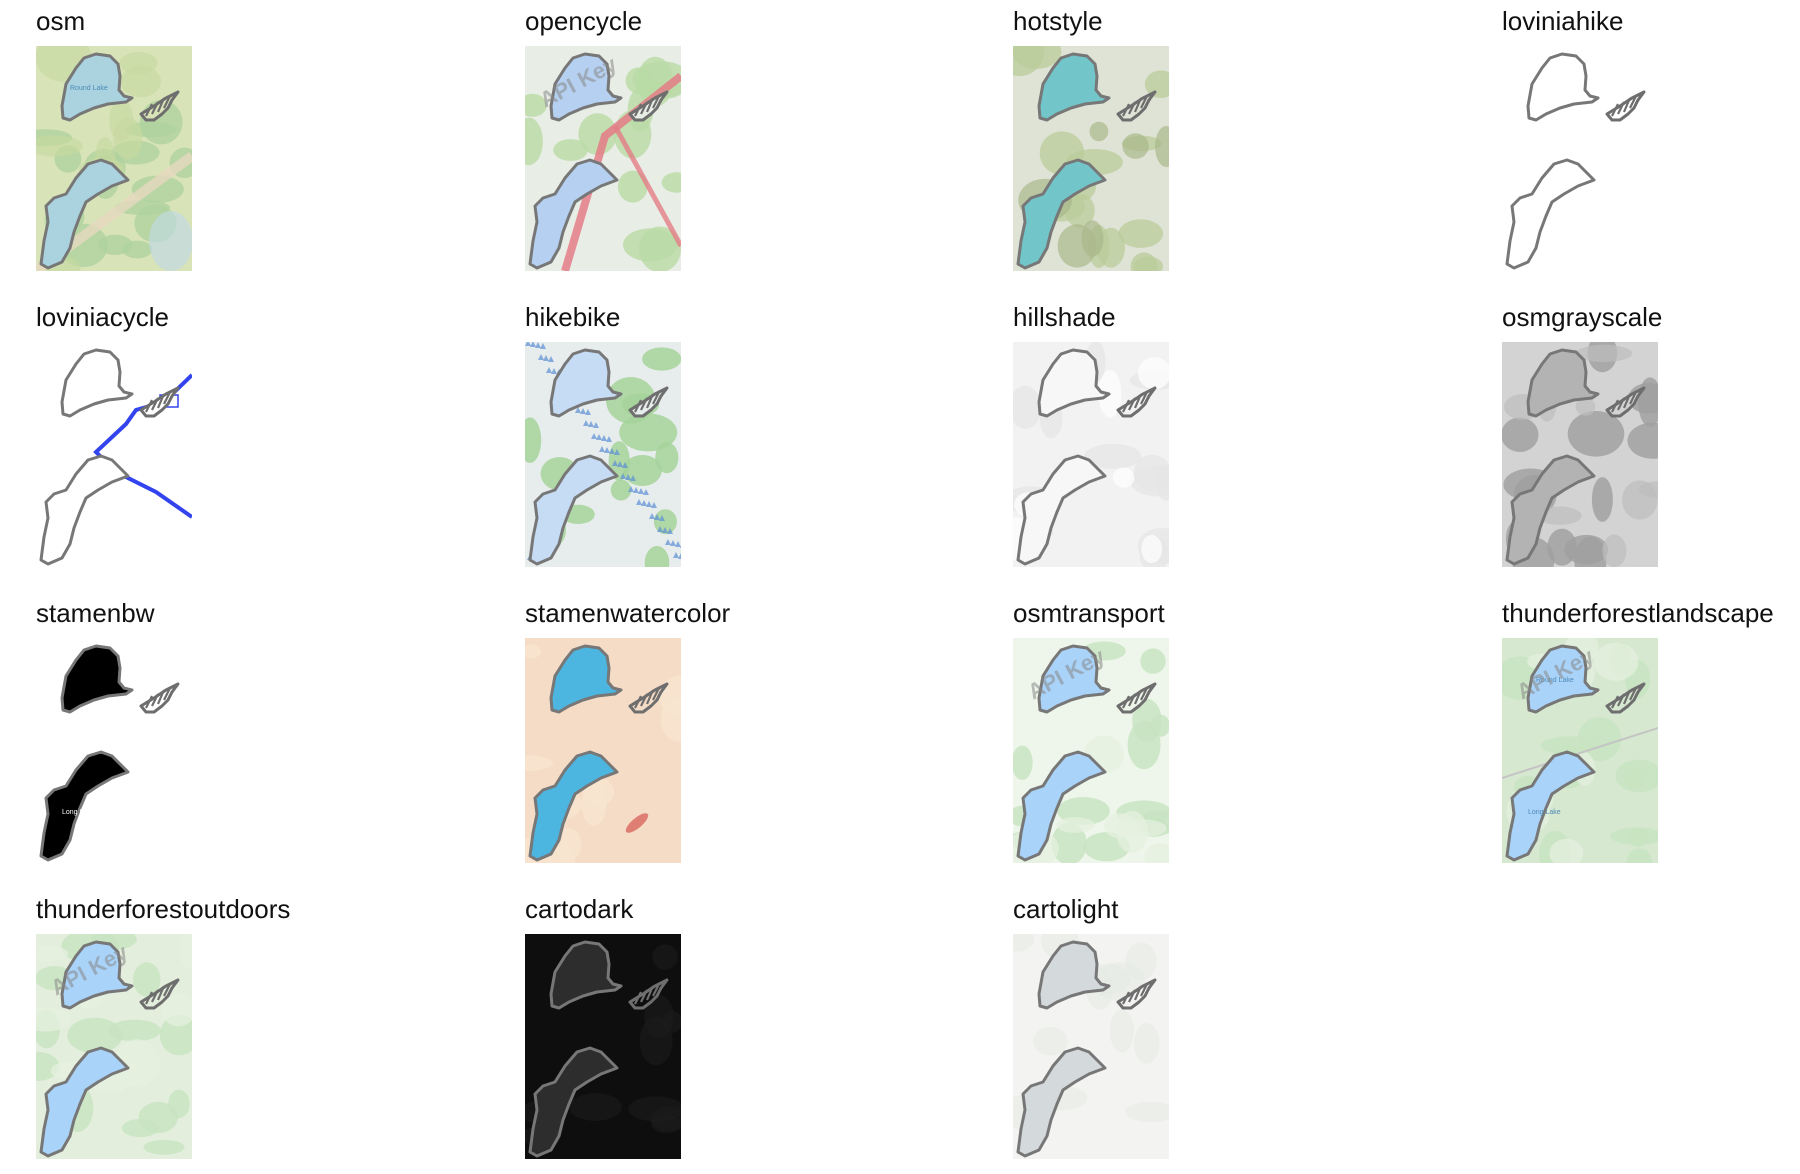 This screenshot has width=1800, height=1174. Describe the element at coordinates (114, 158) in the screenshot. I see `map-tile-osm: Round Lake` at that location.